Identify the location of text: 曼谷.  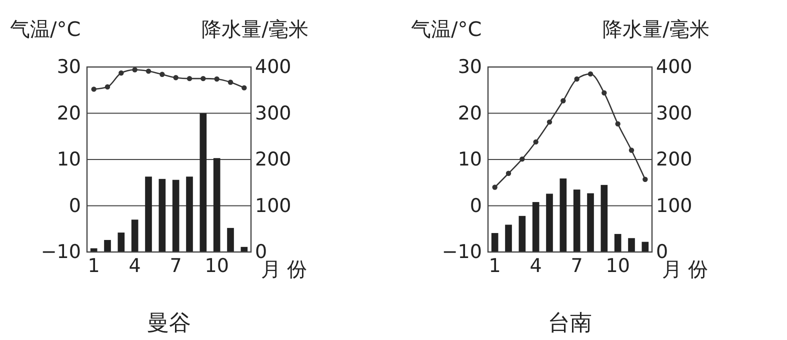
(169, 323).